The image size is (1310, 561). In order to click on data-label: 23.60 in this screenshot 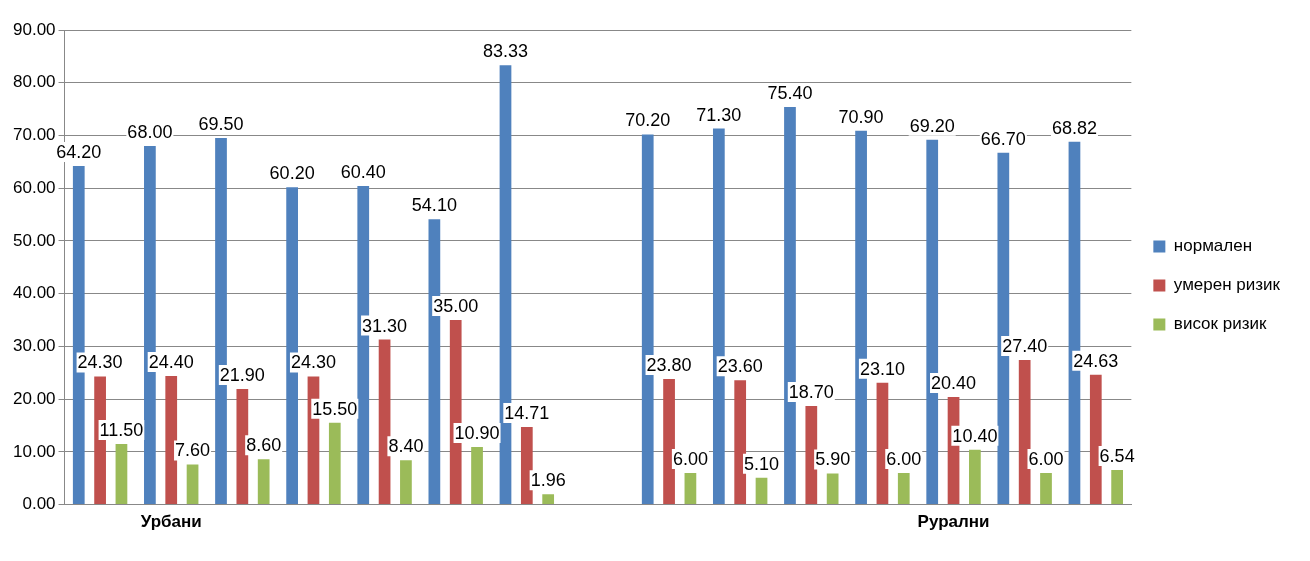, I will do `click(740, 366)`.